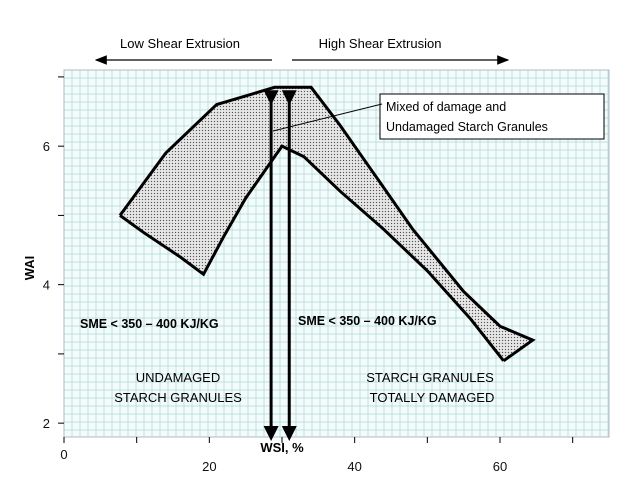 The width and height of the screenshot is (640, 480). What do you see at coordinates (430, 377) in the screenshot?
I see `right-region-label-1: STARCH GRANULES` at bounding box center [430, 377].